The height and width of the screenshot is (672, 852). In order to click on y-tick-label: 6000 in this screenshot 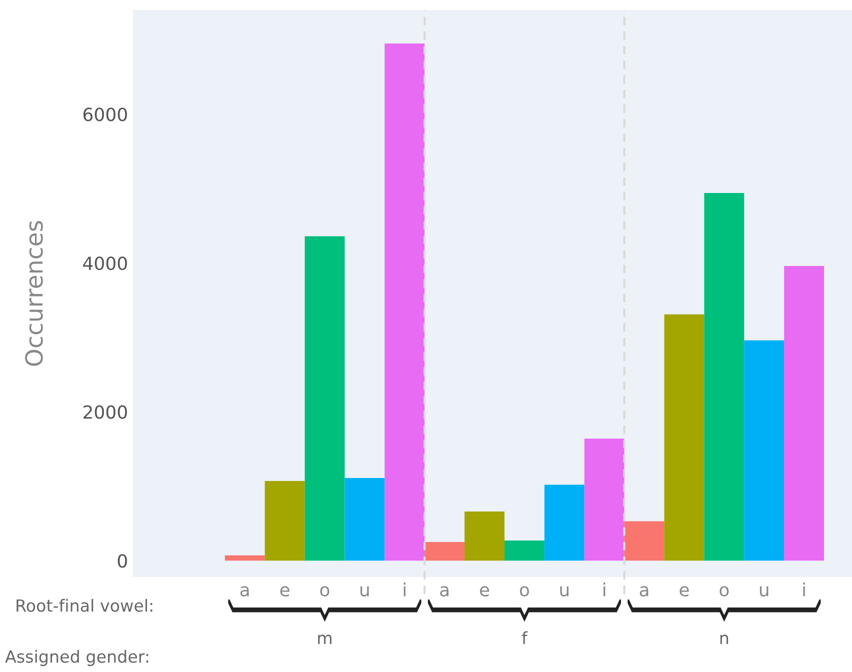, I will do `click(105, 115)`.